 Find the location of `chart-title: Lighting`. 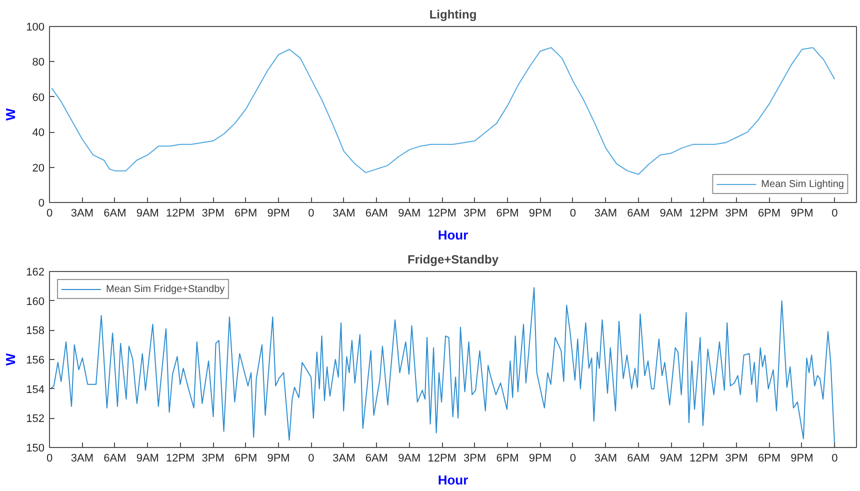

chart-title: Lighting is located at coordinates (453, 15).